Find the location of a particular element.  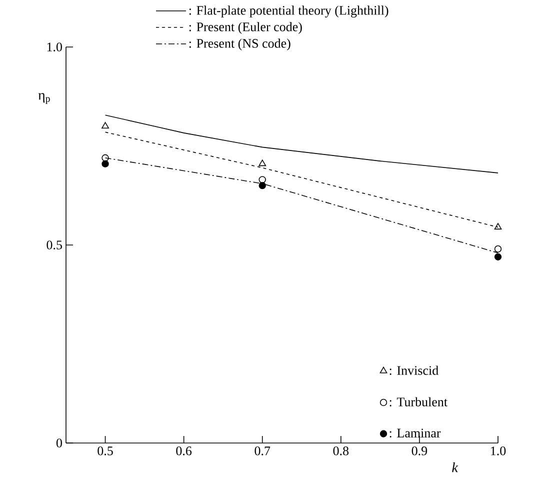

legend-label: : Present (NS code) is located at coordinates (239, 44).